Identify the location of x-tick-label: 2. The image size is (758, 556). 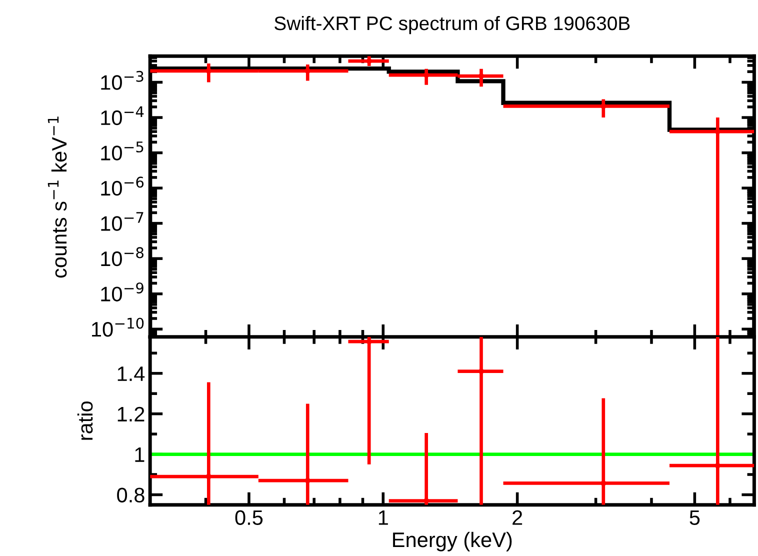
(517, 517).